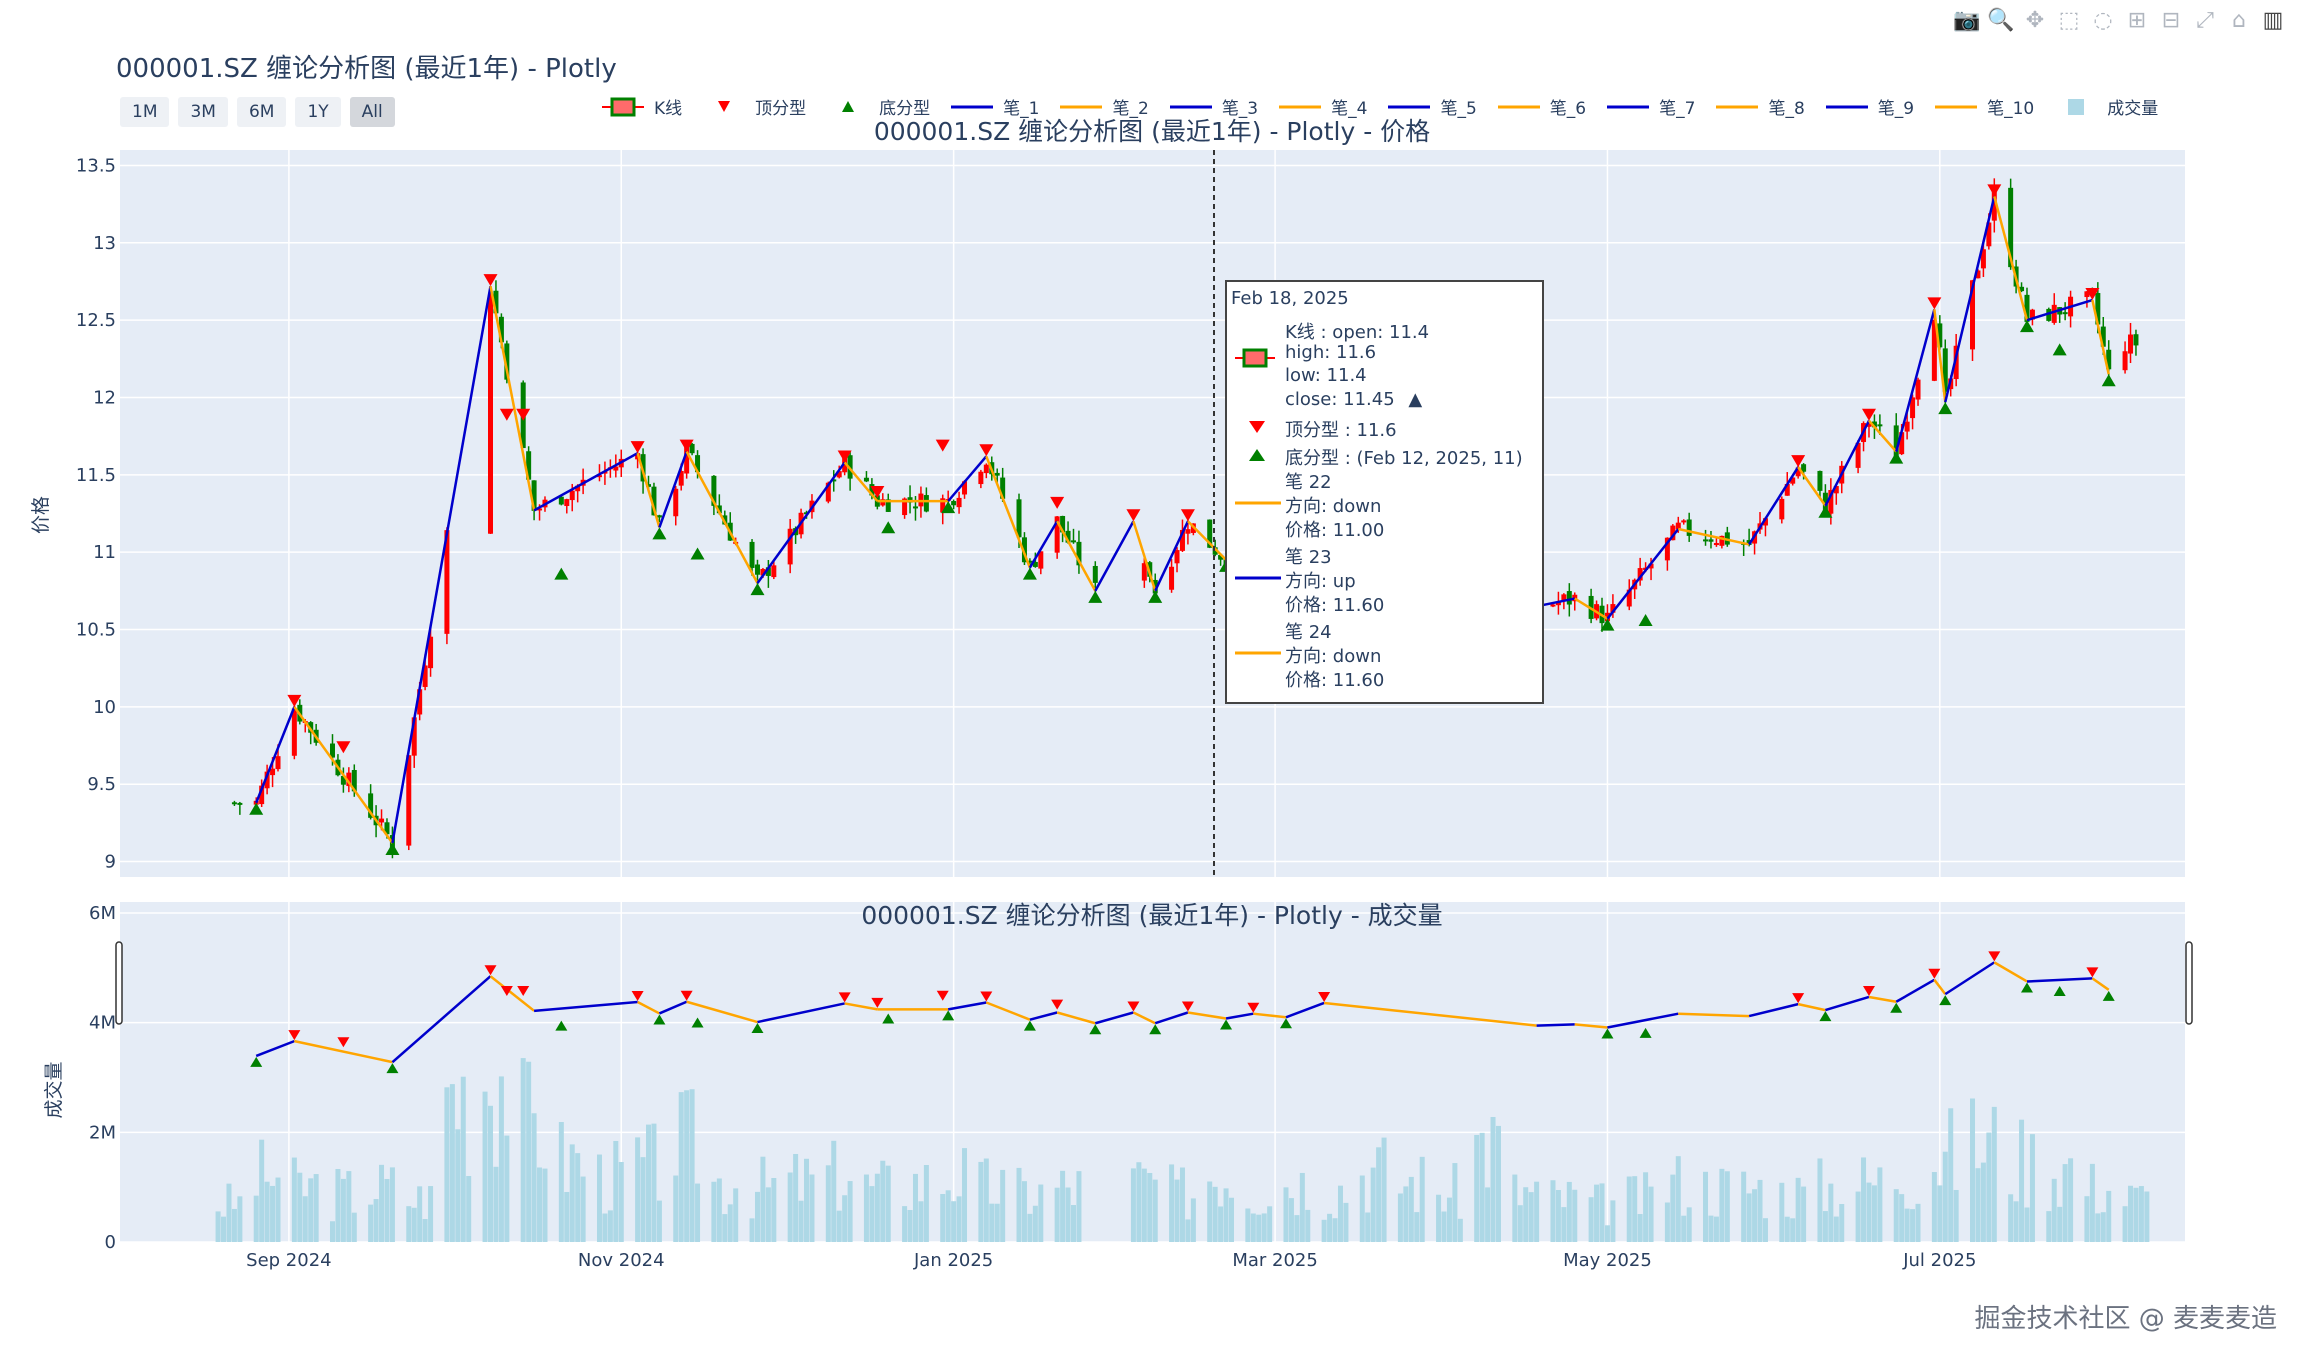 Image resolution: width=2301 pixels, height=1361 pixels. Describe the element at coordinates (1983, 106) in the screenshot. I see `legend-item: 笔_10` at that location.